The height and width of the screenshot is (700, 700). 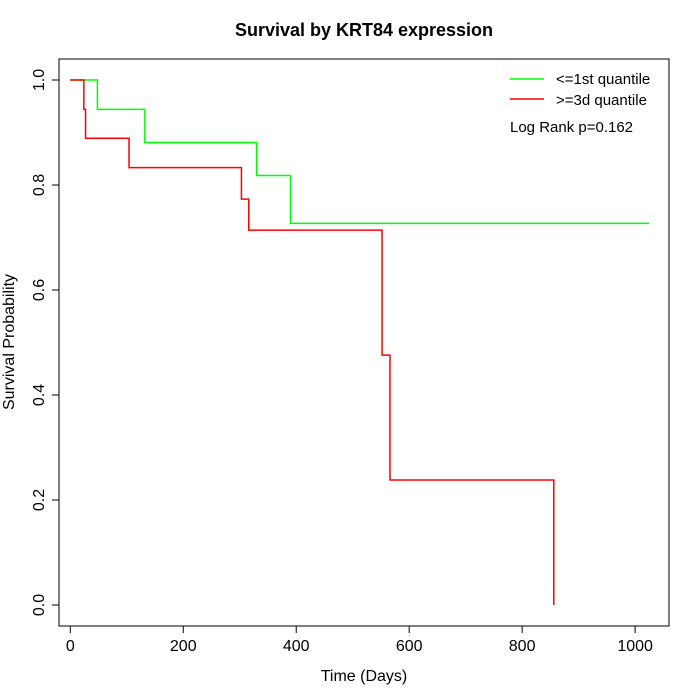 I want to click on y-tick-label: 0.2, so click(x=39, y=500).